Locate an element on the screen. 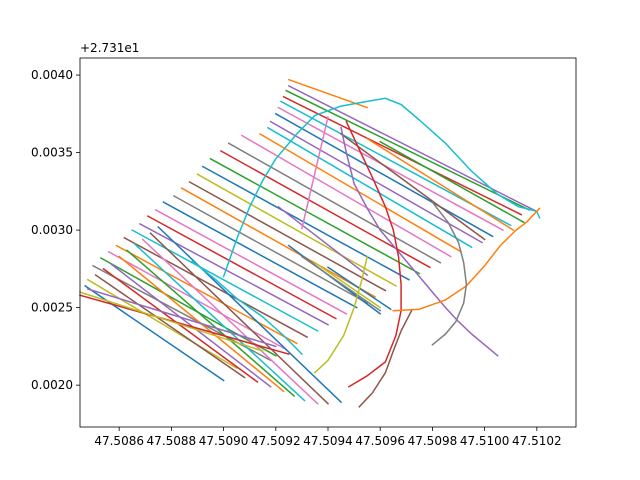 Image resolution: width=640 pixels, height=480 pixels. x-tick-label: 47.5092 is located at coordinates (276, 441).